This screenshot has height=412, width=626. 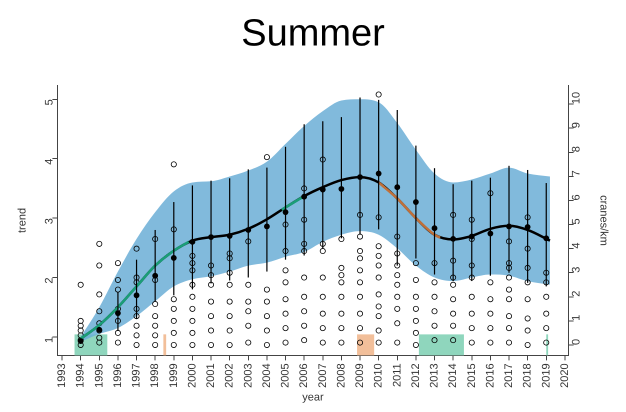 What do you see at coordinates (576, 197) in the screenshot?
I see `y2-tick-label: 6` at bounding box center [576, 197].